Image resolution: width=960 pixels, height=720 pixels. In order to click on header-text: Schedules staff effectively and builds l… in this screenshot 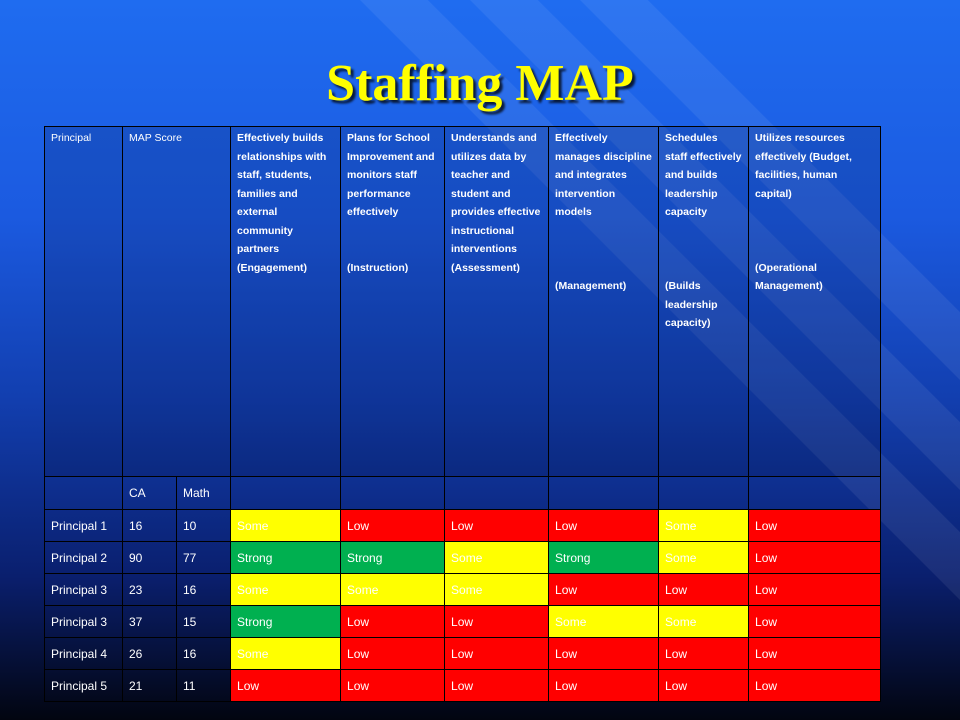, I will do `click(703, 175)`.